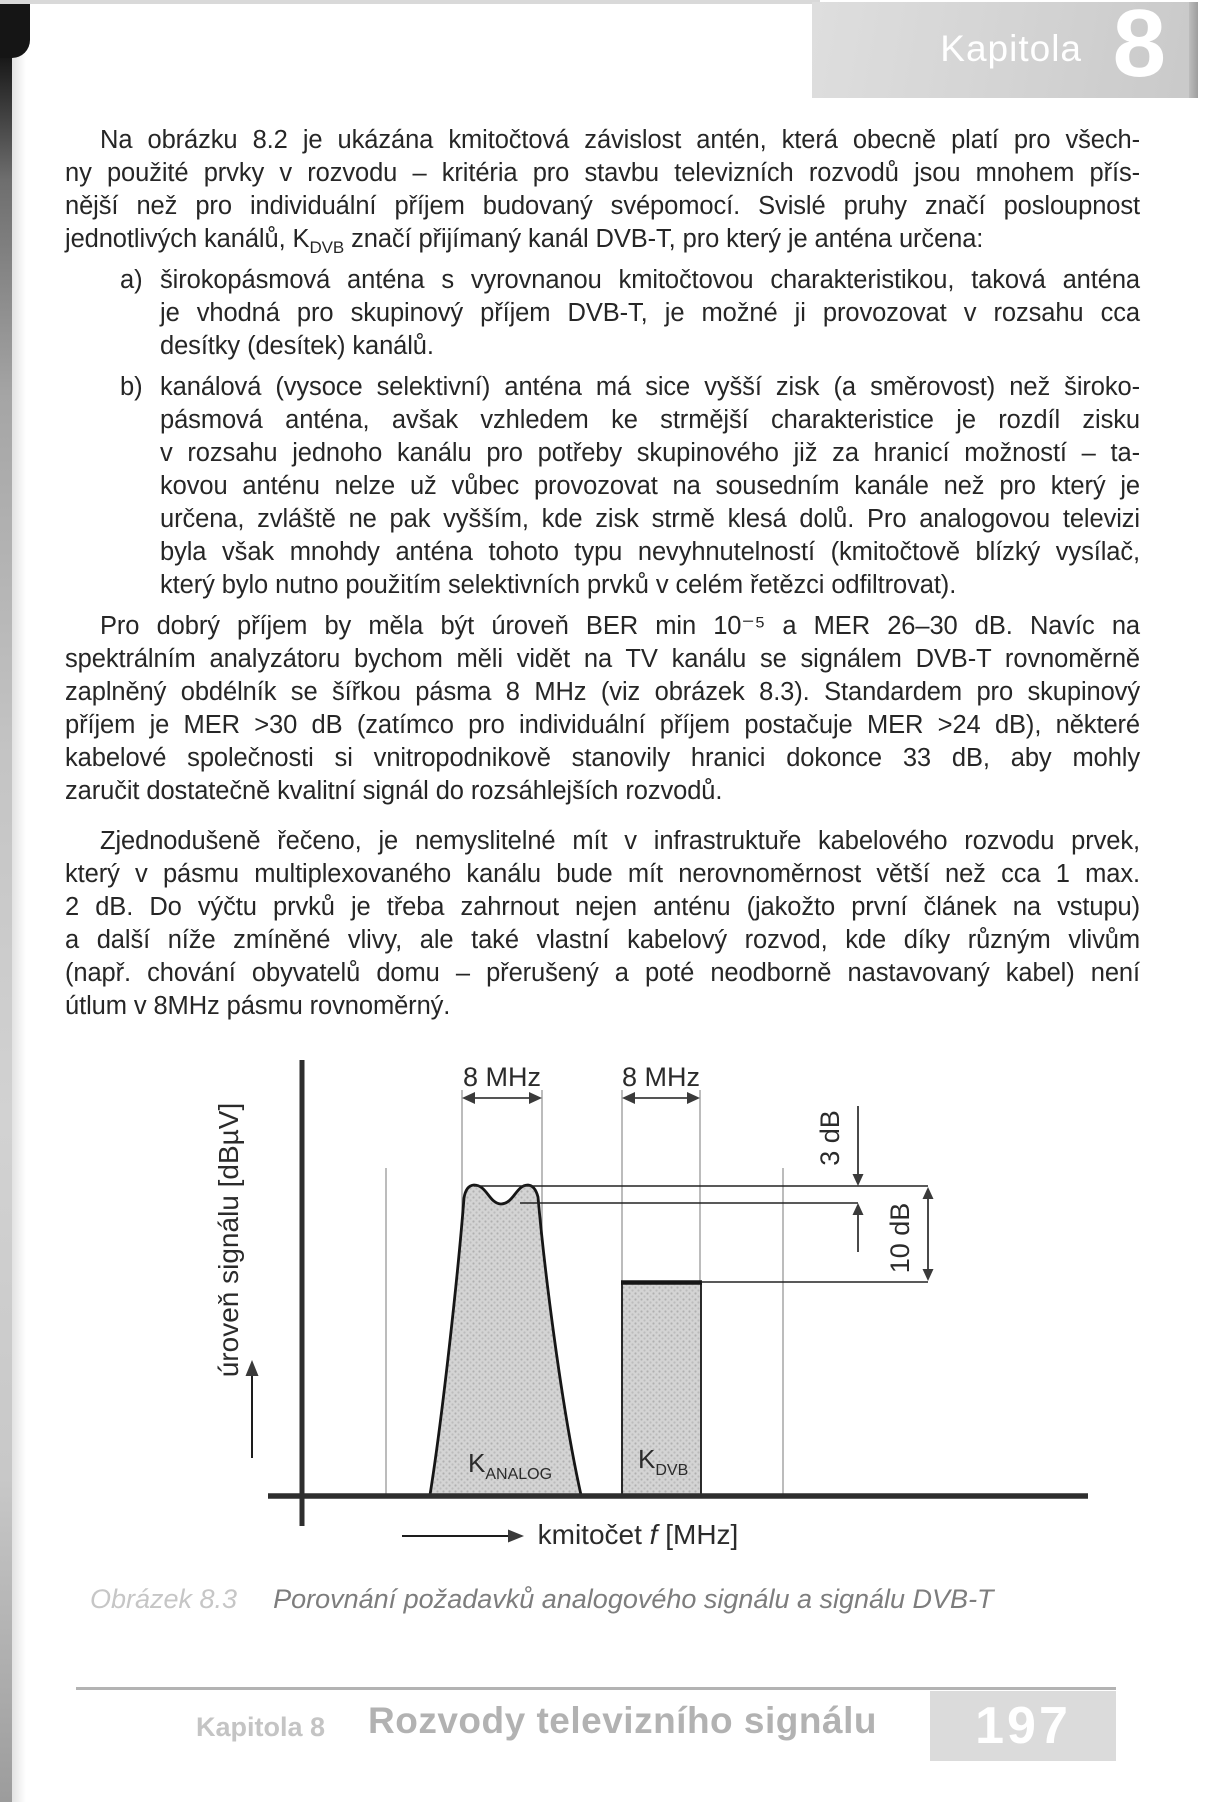  I want to click on ripple-dimension, so click(858, 1179).